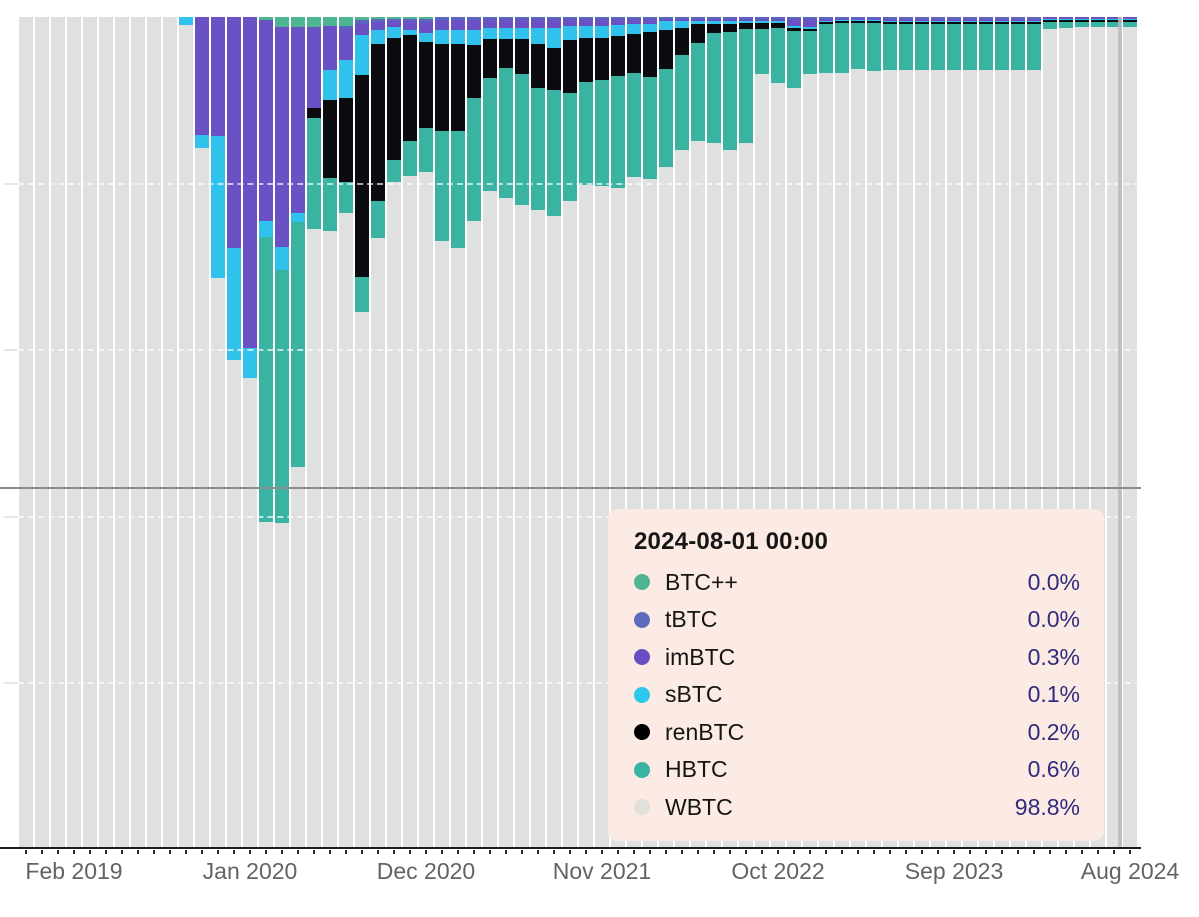  Describe the element at coordinates (1053, 581) in the screenshot. I see `tooltip-series-value: 0.0%` at that location.